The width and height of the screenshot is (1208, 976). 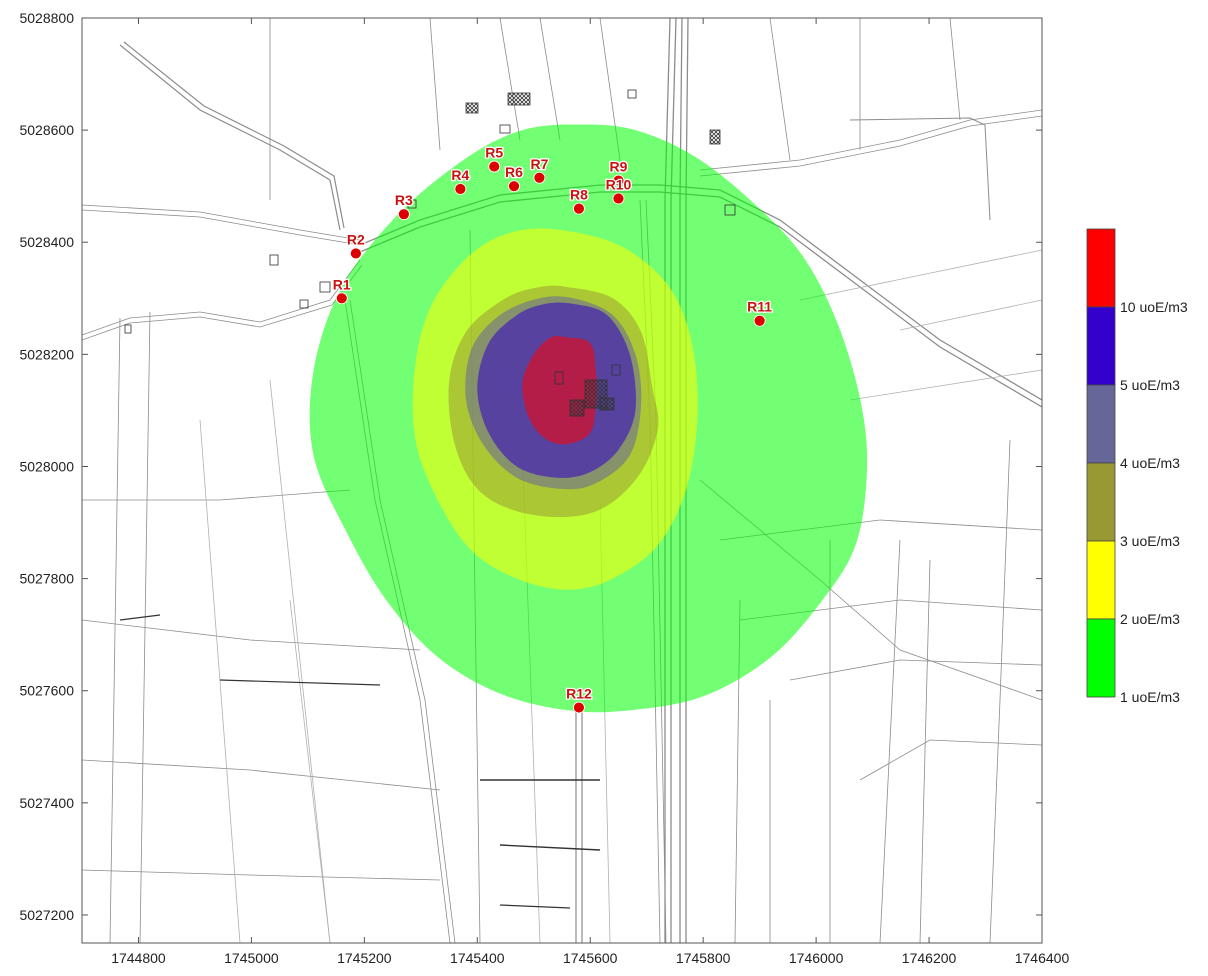 I want to click on receptor-r5: R5, so click(x=494, y=158).